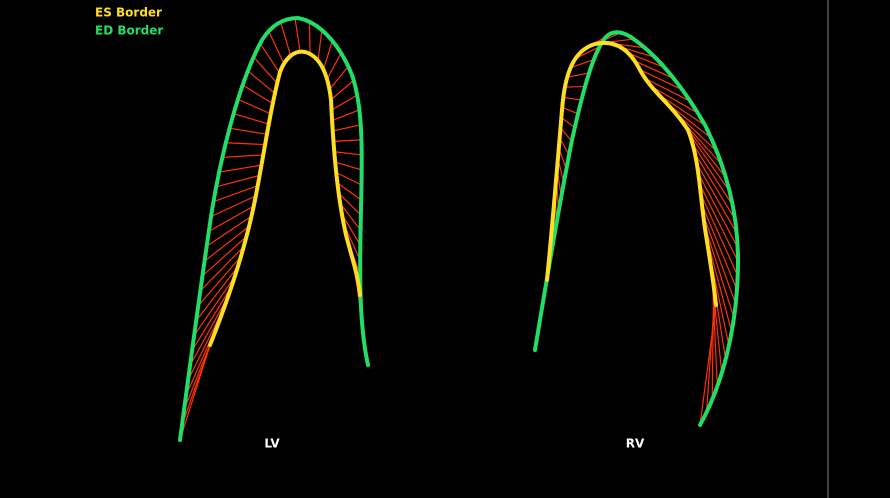  Describe the element at coordinates (272, 444) in the screenshot. I see `view-label: LV` at that location.